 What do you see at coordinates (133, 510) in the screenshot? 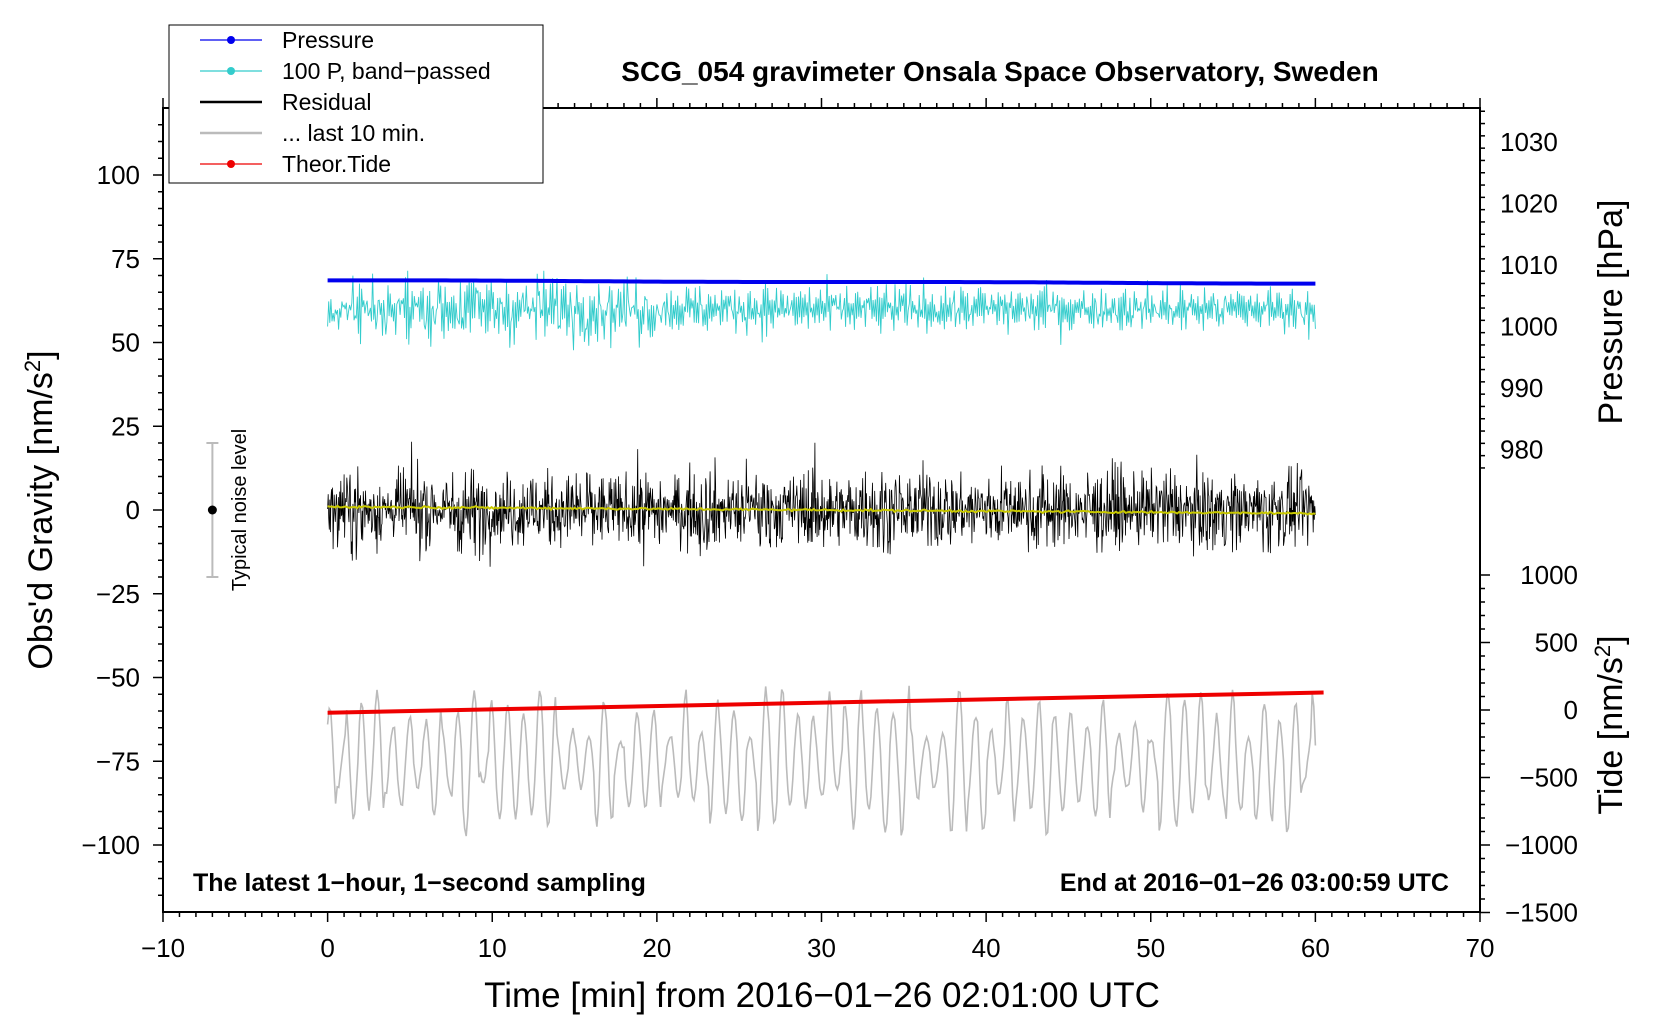
I see `y-tick-label: 0` at bounding box center [133, 510].